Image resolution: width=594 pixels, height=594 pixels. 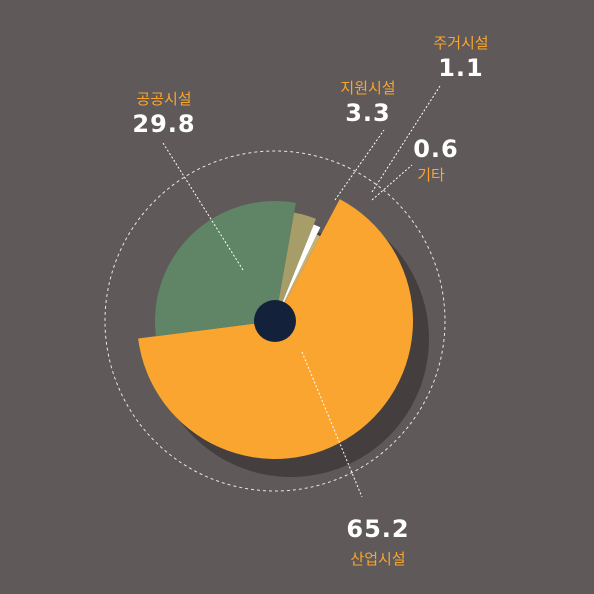 I want to click on label-support-value: 3.3, so click(x=368, y=113).